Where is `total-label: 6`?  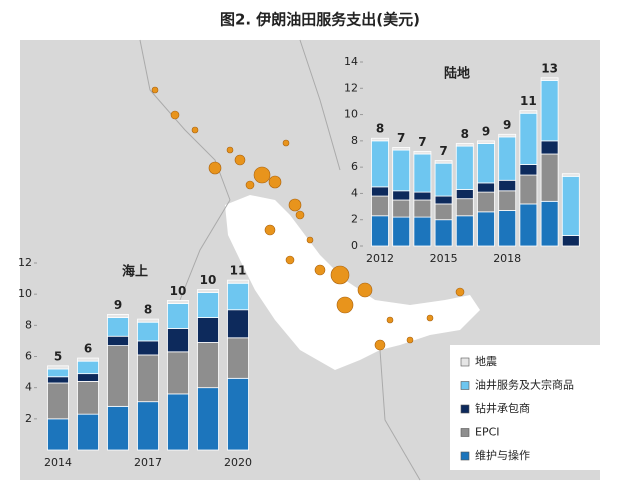
total-label: 6 is located at coordinates (88, 349).